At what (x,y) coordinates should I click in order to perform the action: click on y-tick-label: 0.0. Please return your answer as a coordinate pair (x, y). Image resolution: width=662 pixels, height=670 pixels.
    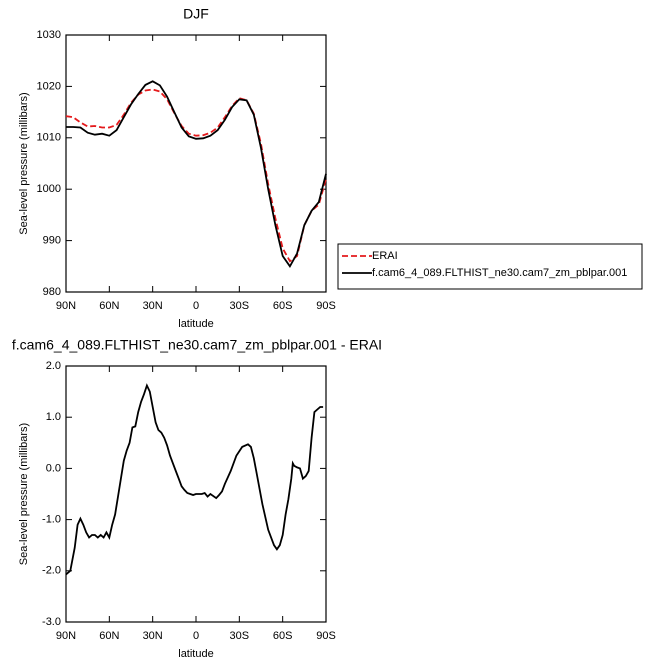
    Looking at the image, I should click on (53, 468).